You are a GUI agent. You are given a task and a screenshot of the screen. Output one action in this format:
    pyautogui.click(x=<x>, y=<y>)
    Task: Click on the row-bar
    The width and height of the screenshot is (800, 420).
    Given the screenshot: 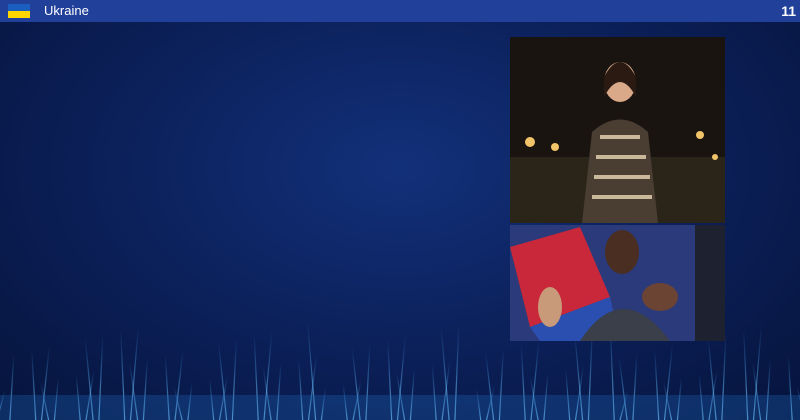 What is the action you would take?
    pyautogui.click(x=400, y=11)
    